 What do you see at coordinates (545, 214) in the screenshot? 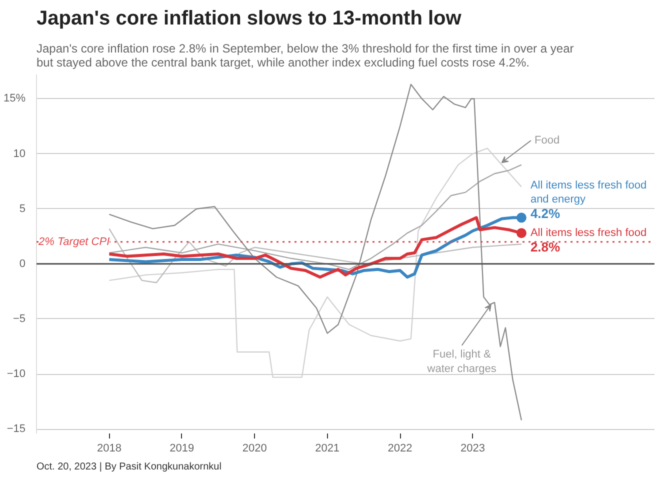
I see `data-label: 4.2%` at bounding box center [545, 214].